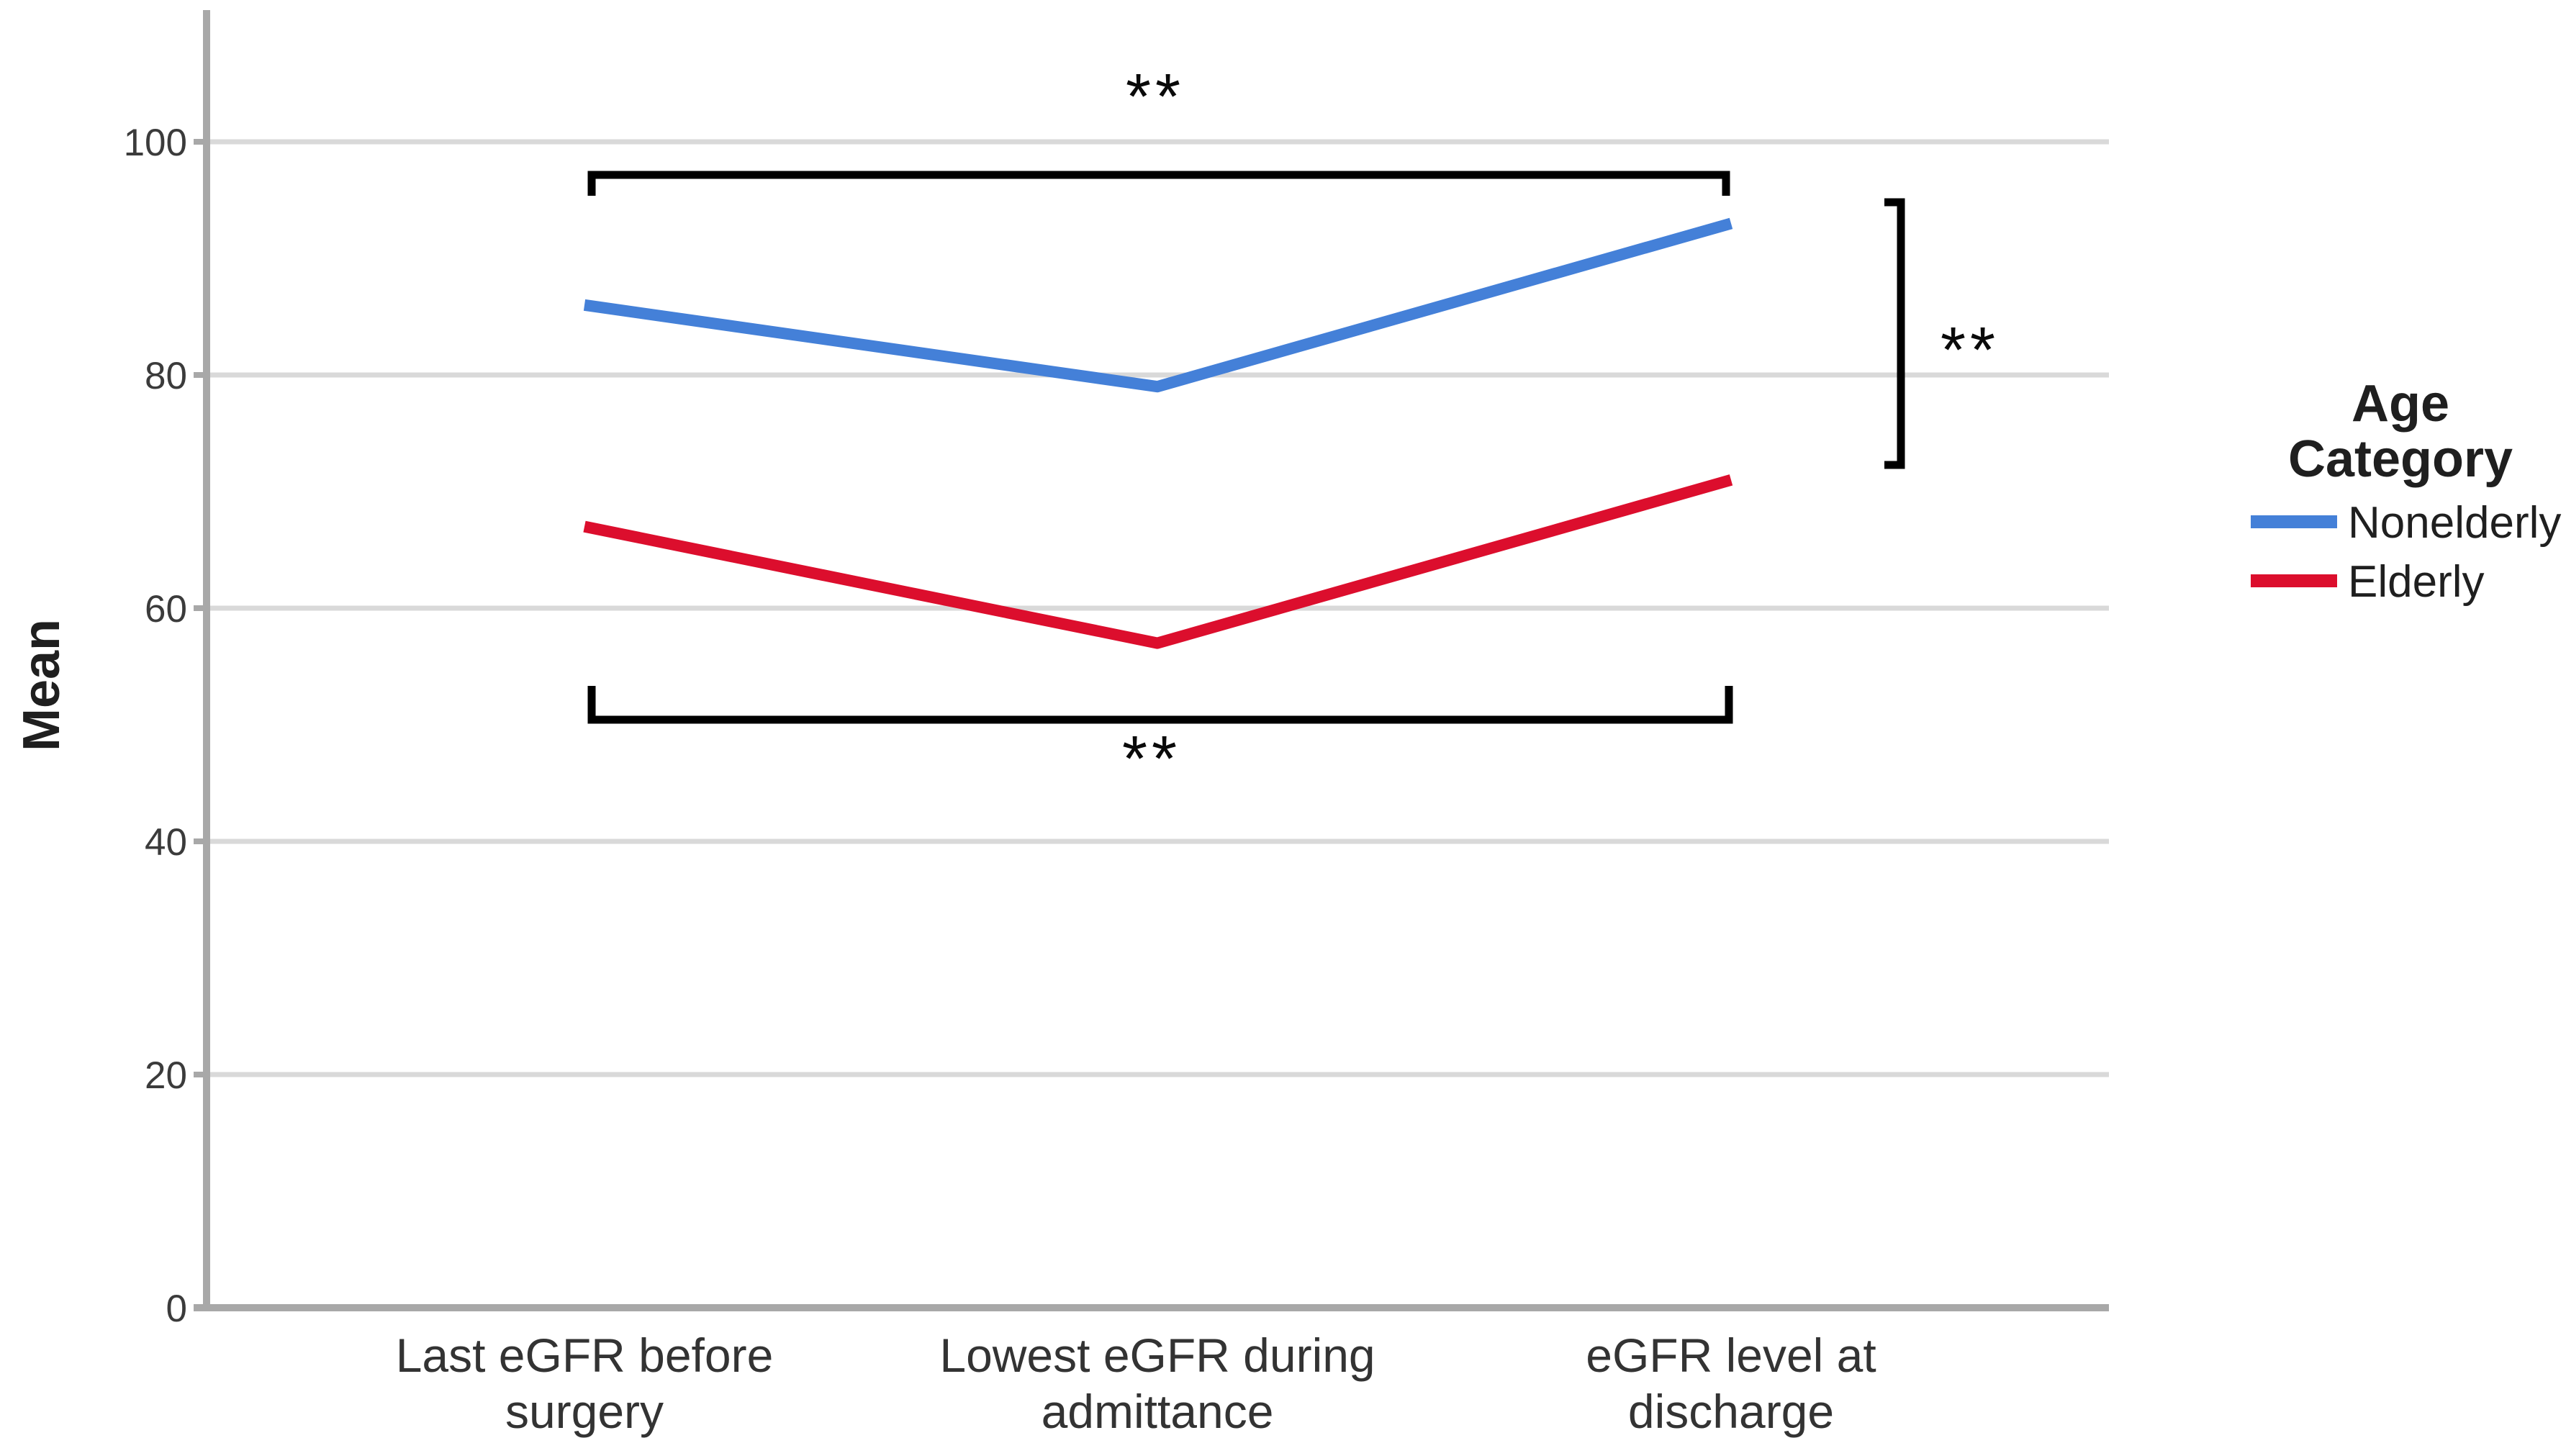 Image resolution: width=2566 pixels, height=1456 pixels. I want to click on y-tick-labels: 0 20 40 60 80 100, so click(155, 726).